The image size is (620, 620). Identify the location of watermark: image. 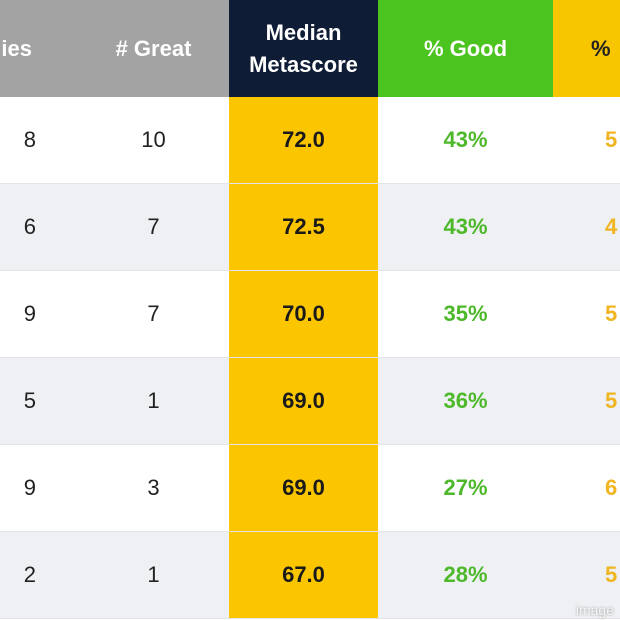
(594, 610).